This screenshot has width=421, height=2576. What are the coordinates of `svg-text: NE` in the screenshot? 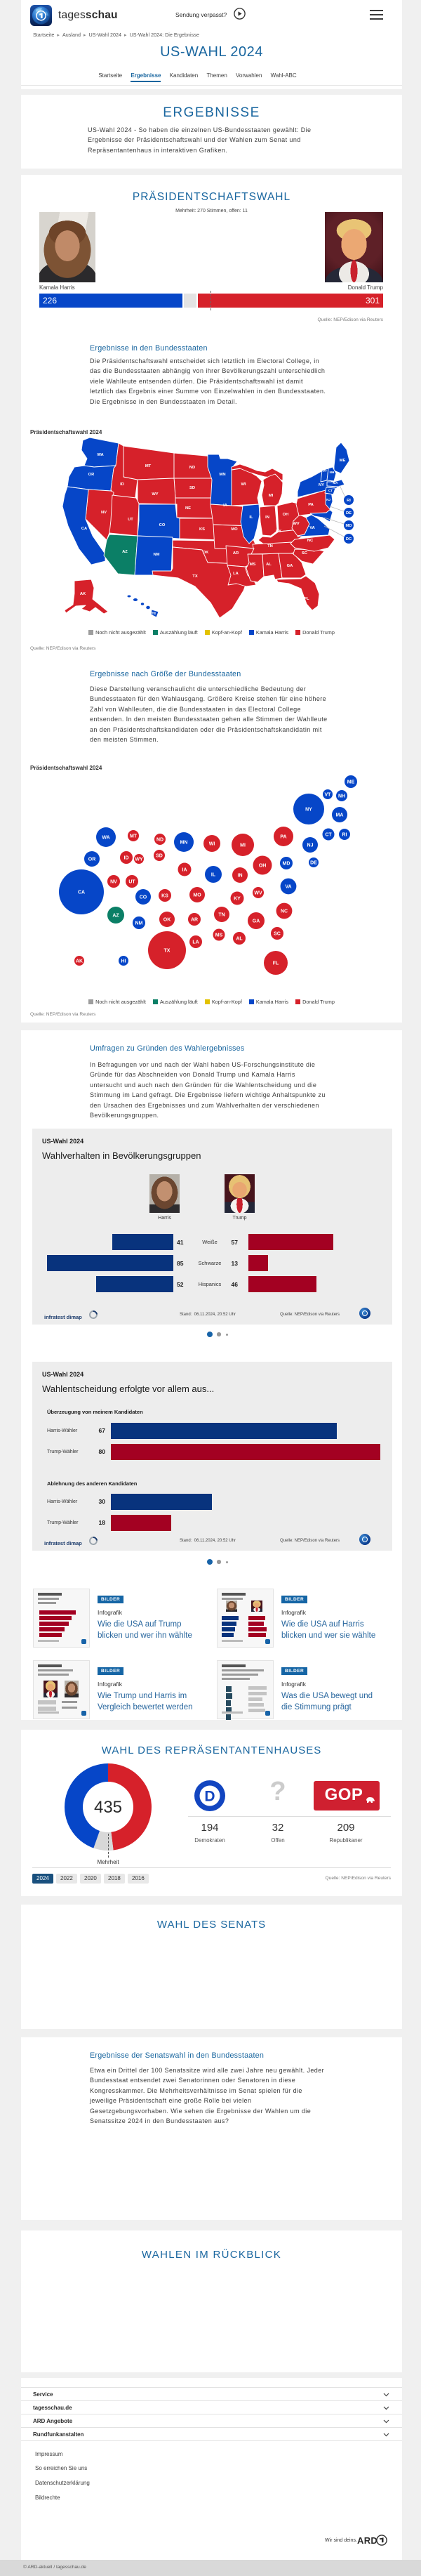 It's located at (188, 508).